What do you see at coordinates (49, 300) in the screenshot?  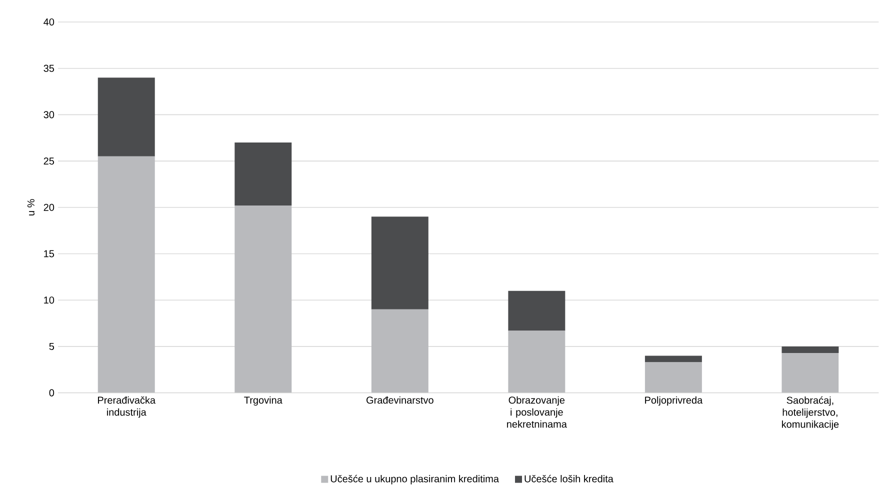 I see `y-tick-label: 10` at bounding box center [49, 300].